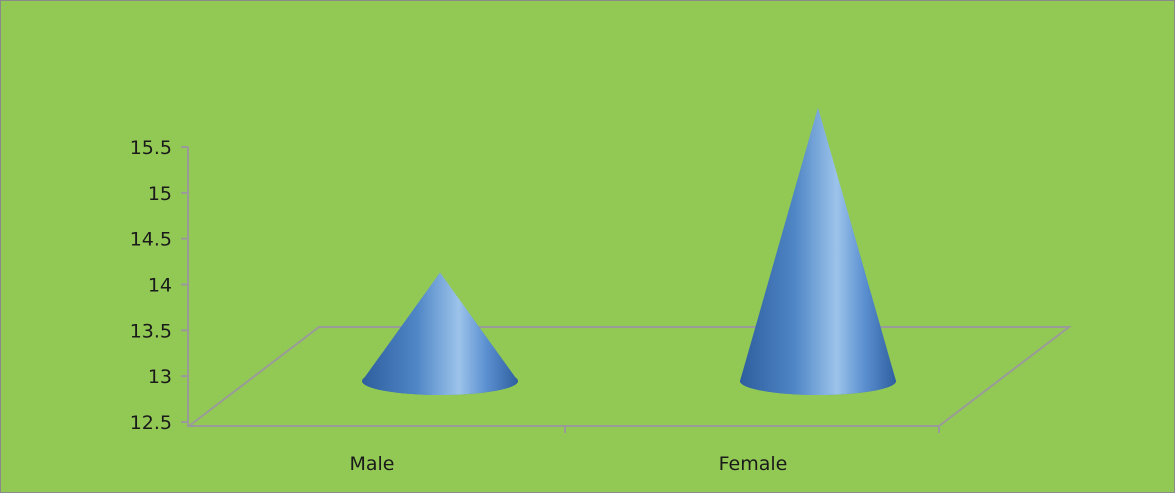 Image resolution: width=1175 pixels, height=494 pixels. What do you see at coordinates (151, 240) in the screenshot?
I see `y-tick-label: 14.5` at bounding box center [151, 240].